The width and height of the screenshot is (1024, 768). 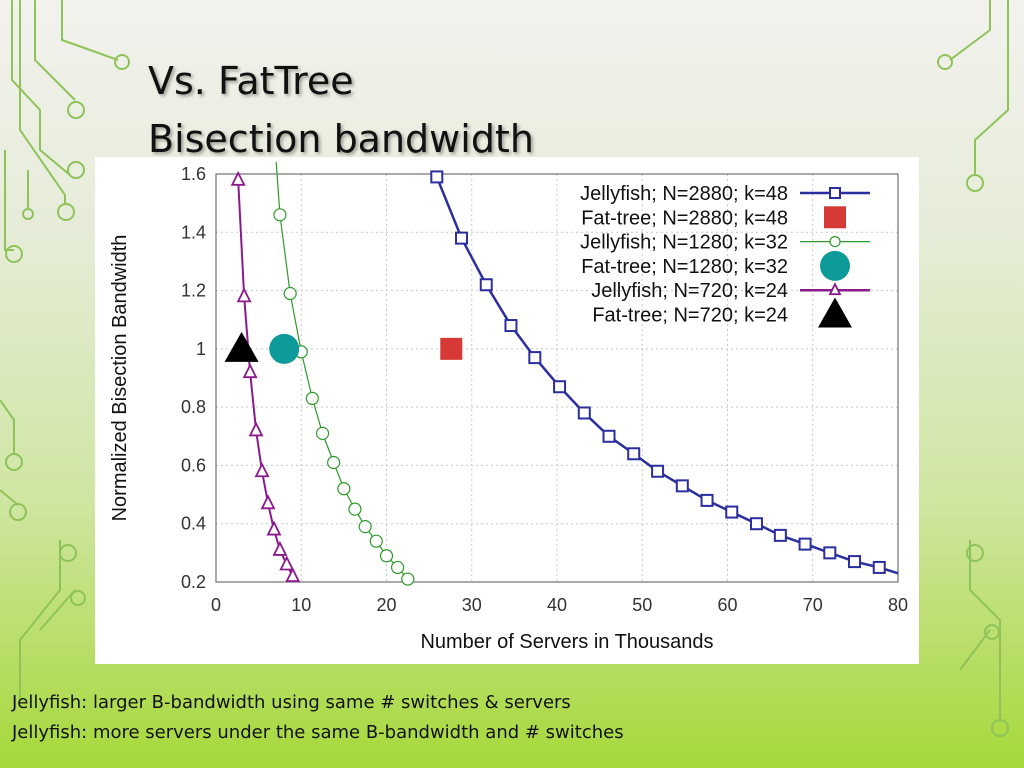 I want to click on y-tick-label: 1, so click(x=201, y=349).